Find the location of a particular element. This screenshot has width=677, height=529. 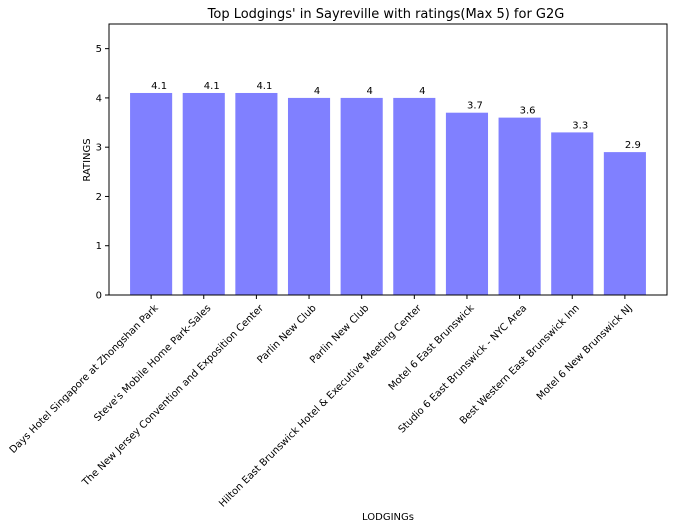

data-label: 3.7 is located at coordinates (475, 106).